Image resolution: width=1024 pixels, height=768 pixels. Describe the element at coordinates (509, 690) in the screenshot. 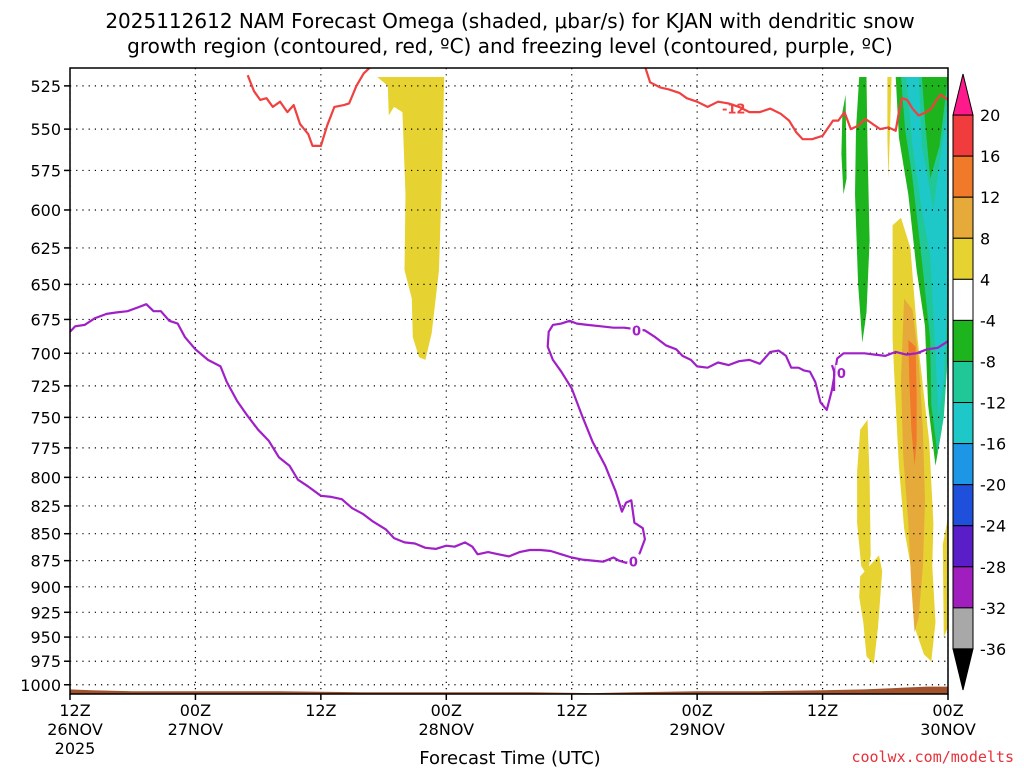

I see `terrain-fill` at that location.